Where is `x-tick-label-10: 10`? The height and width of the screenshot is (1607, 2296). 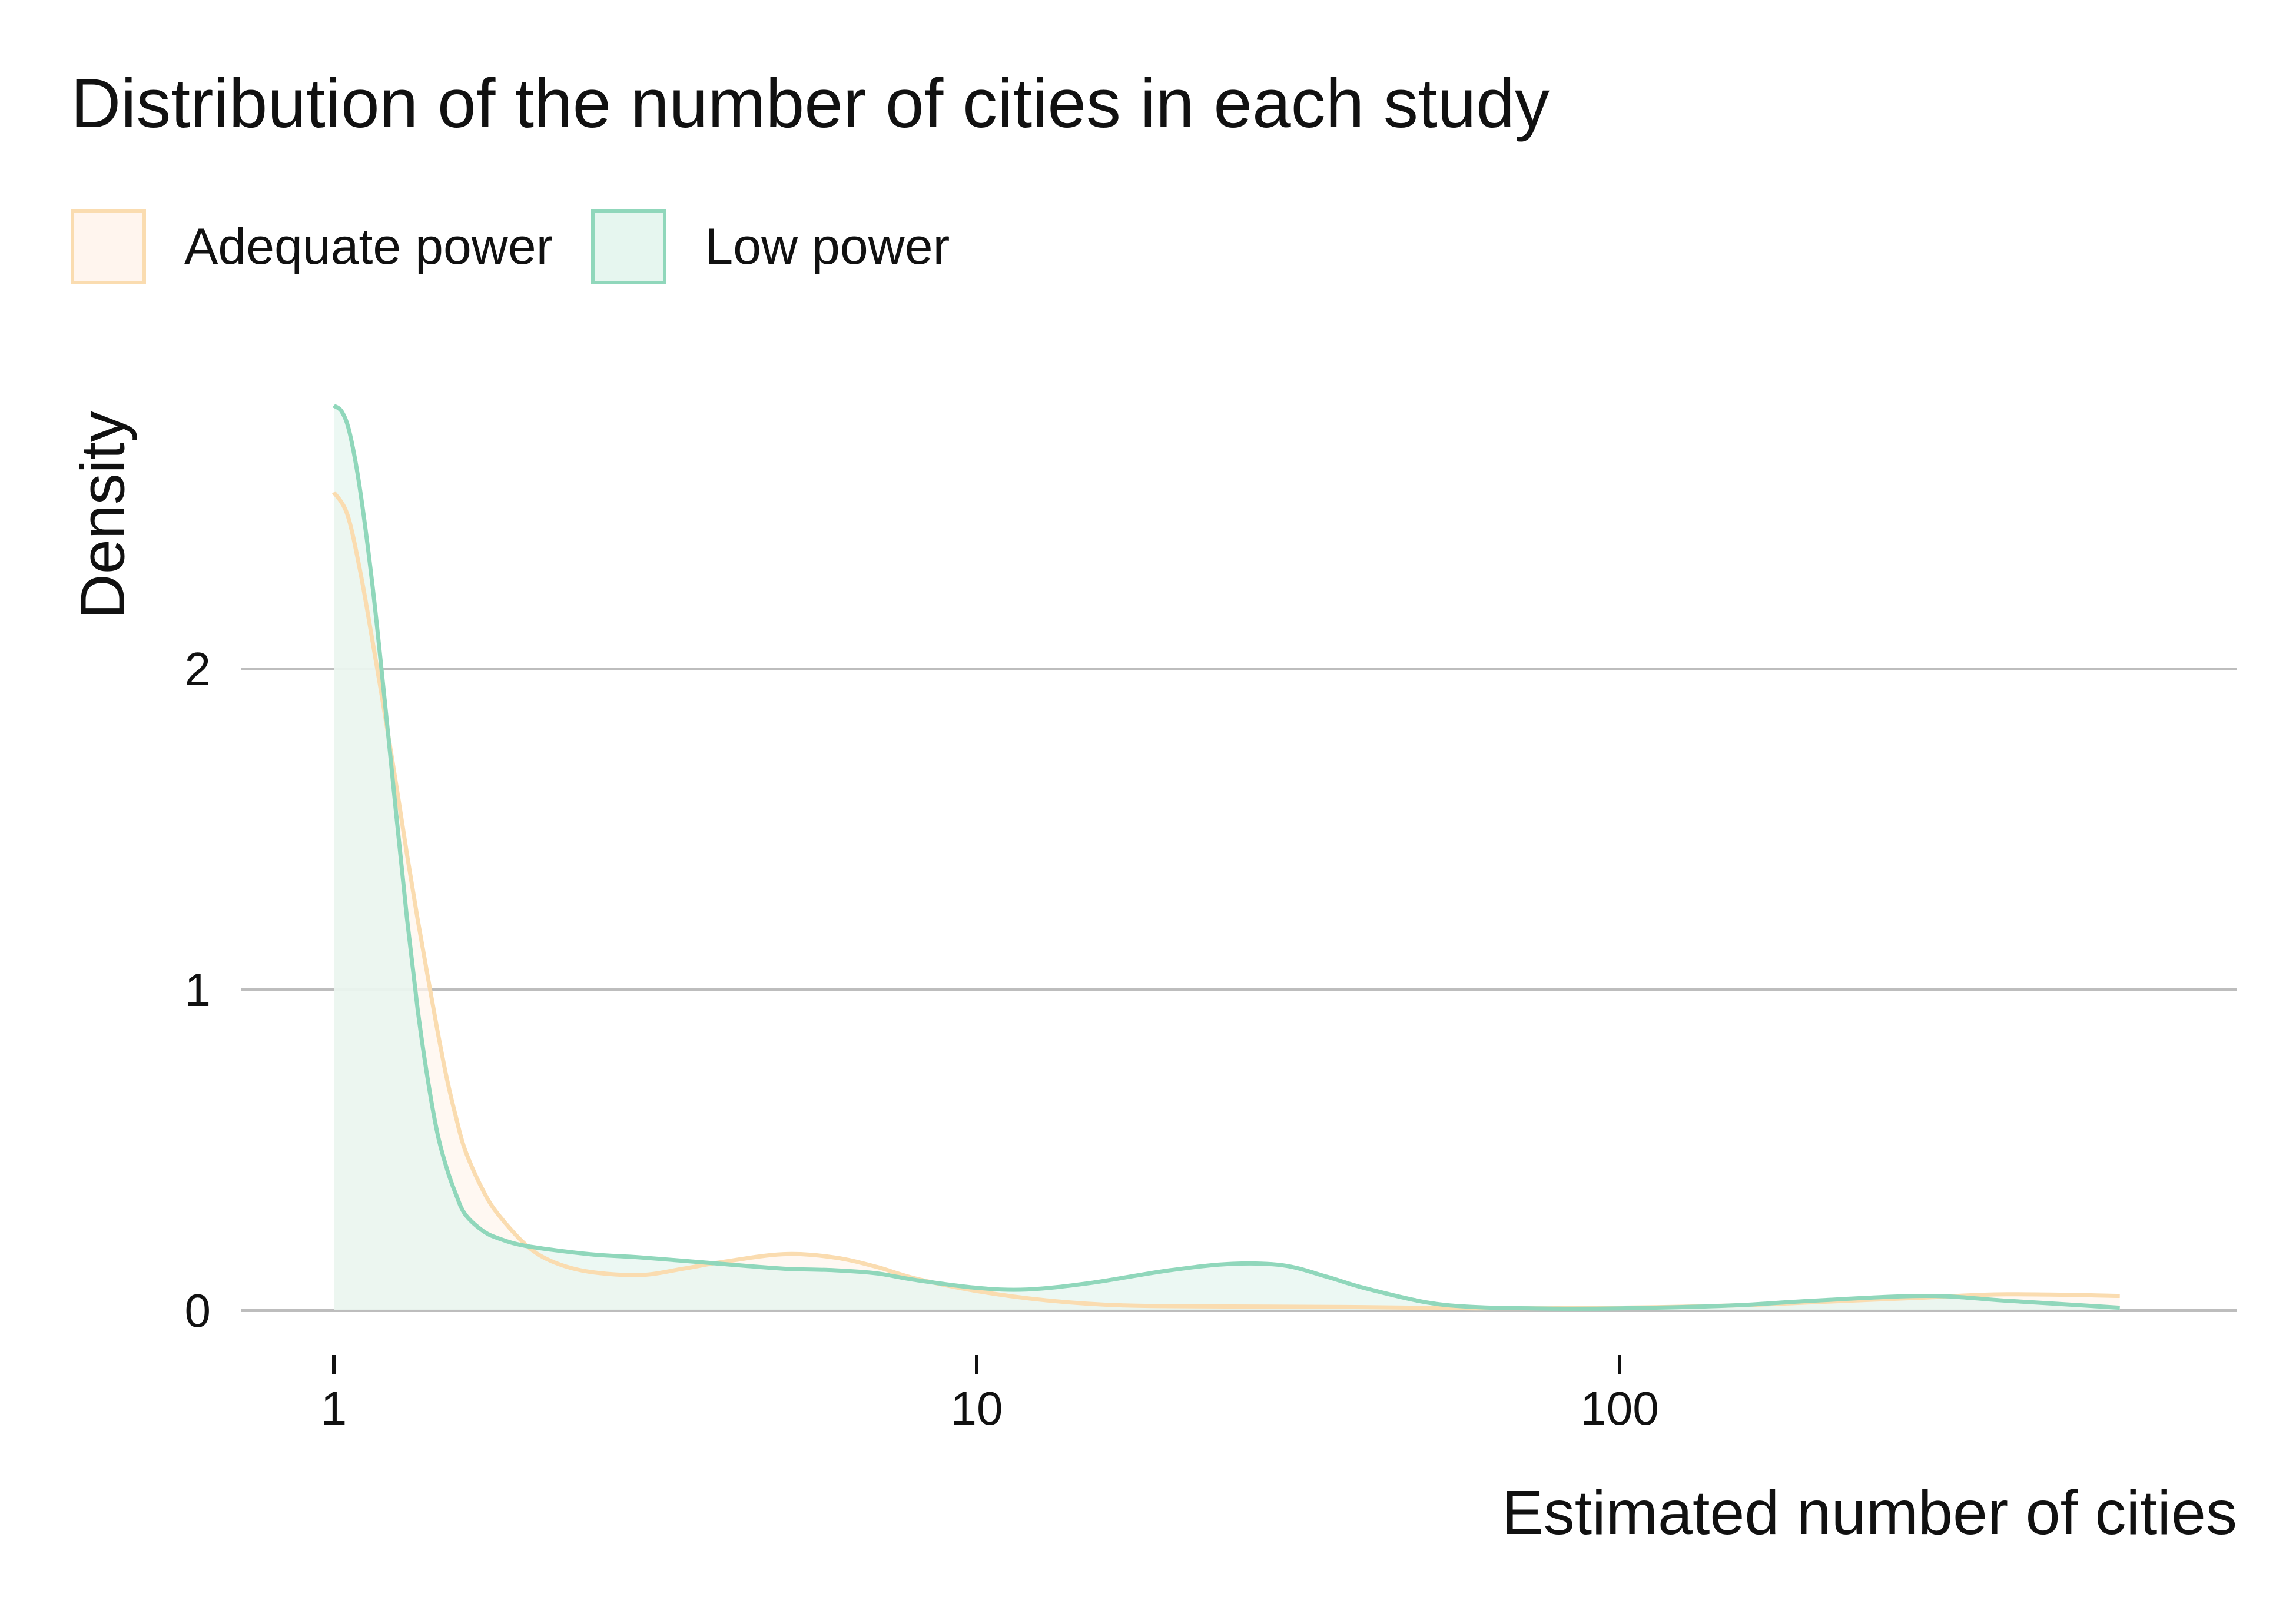
x-tick-label-10: 10 is located at coordinates (977, 1408).